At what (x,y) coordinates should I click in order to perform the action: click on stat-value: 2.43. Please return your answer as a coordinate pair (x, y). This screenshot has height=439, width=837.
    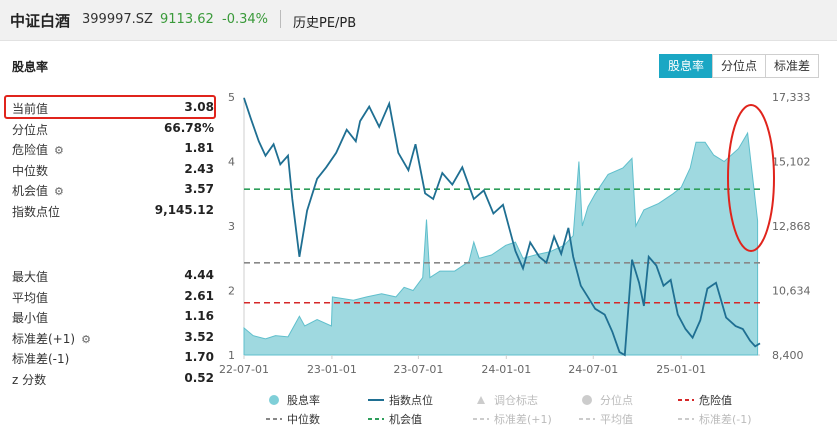
    Looking at the image, I should click on (199, 168).